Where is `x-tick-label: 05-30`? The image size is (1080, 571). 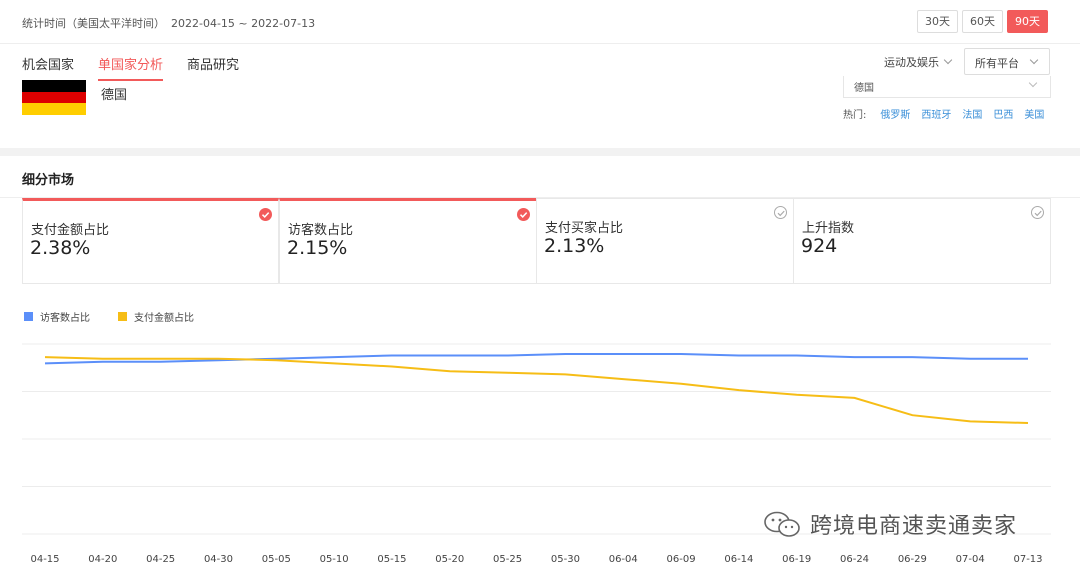 x-tick-label: 05-30 is located at coordinates (565, 559).